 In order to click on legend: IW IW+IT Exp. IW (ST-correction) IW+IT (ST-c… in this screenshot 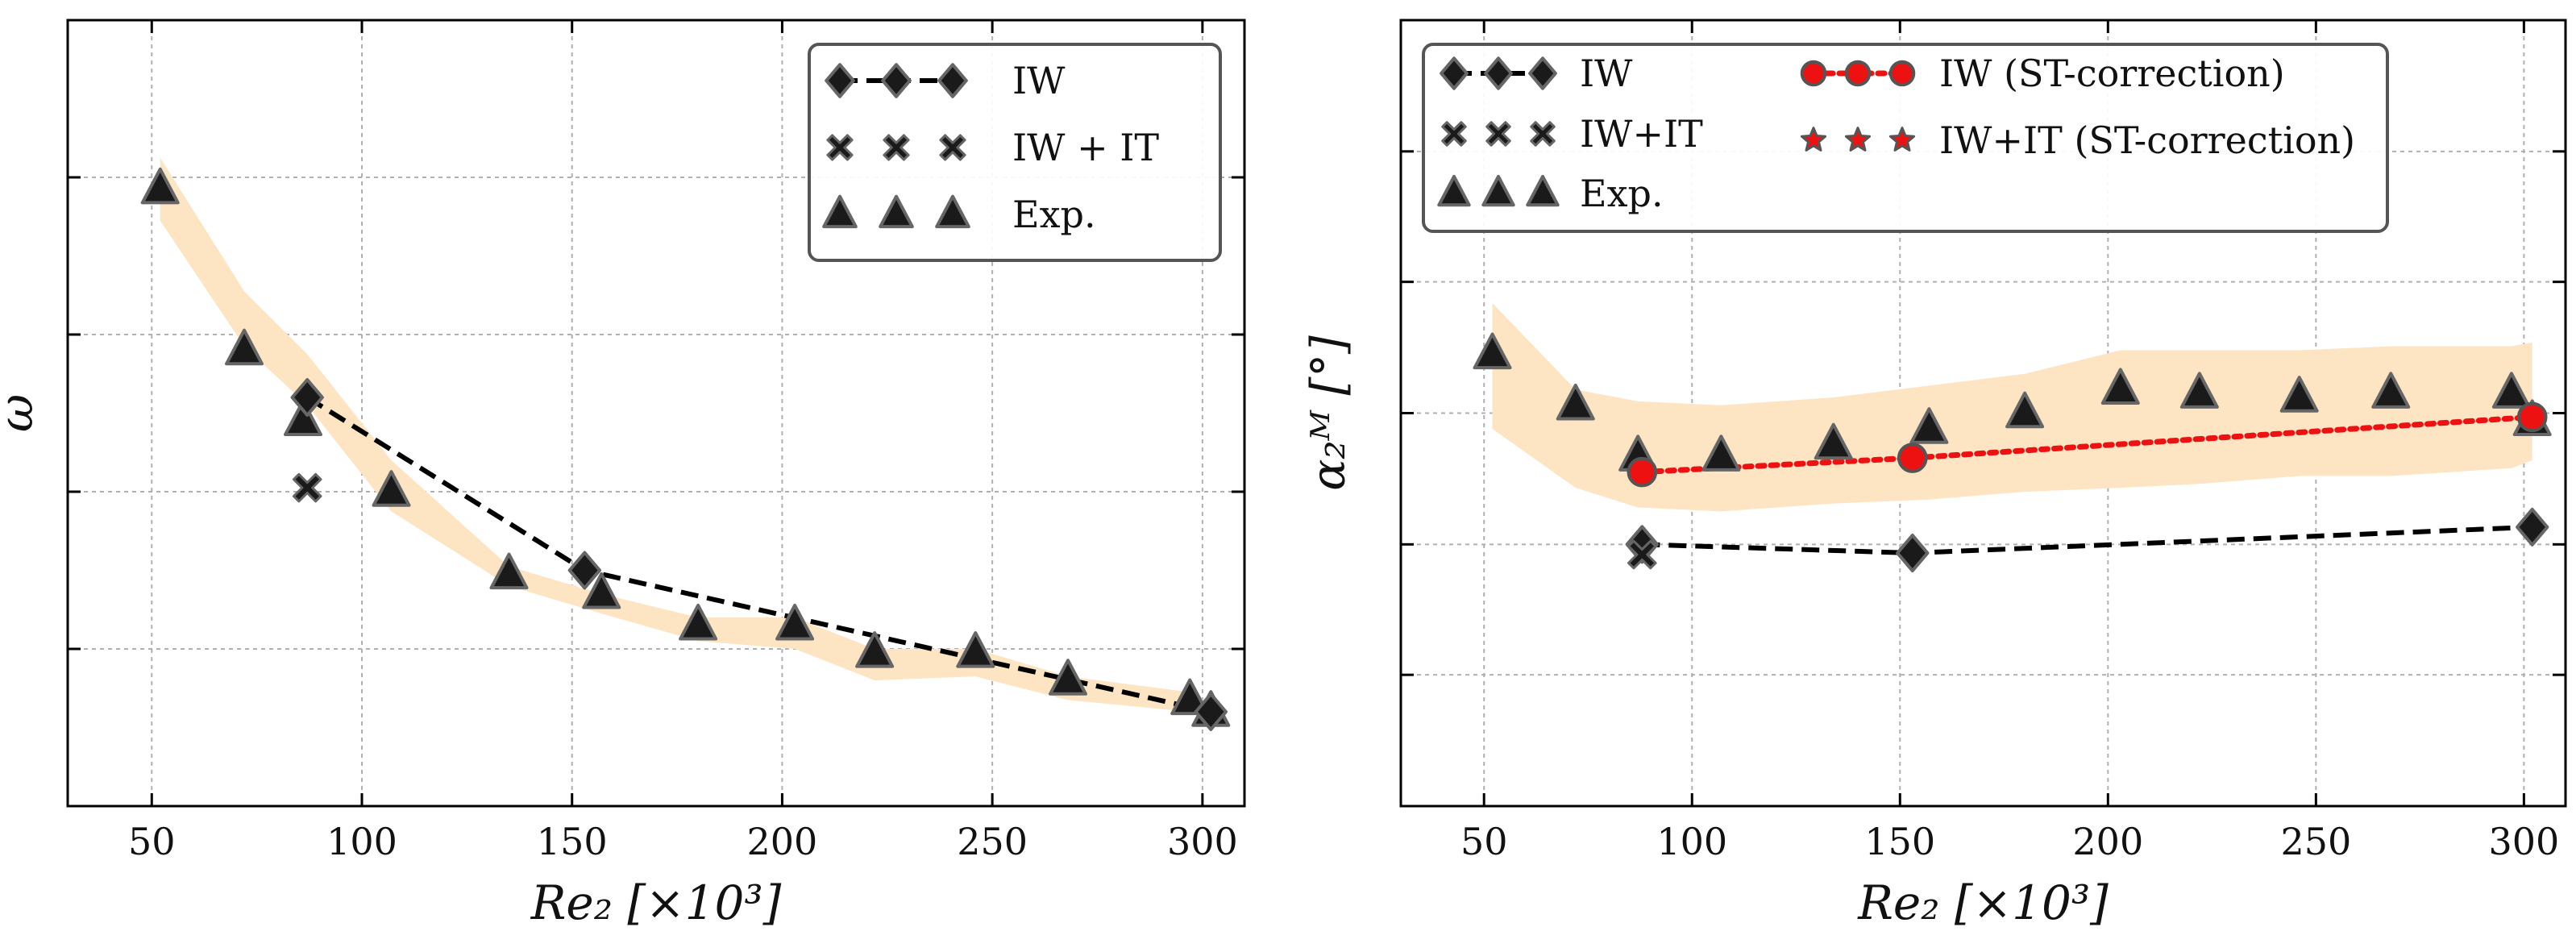, I will do `click(1905, 138)`.